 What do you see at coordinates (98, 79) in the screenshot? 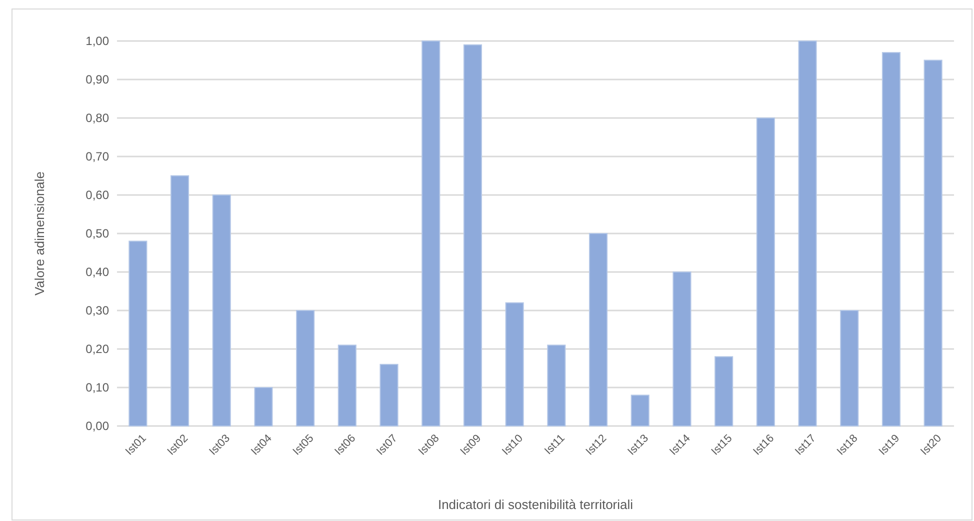
I see `y-tick-label: 0,90` at bounding box center [98, 79].